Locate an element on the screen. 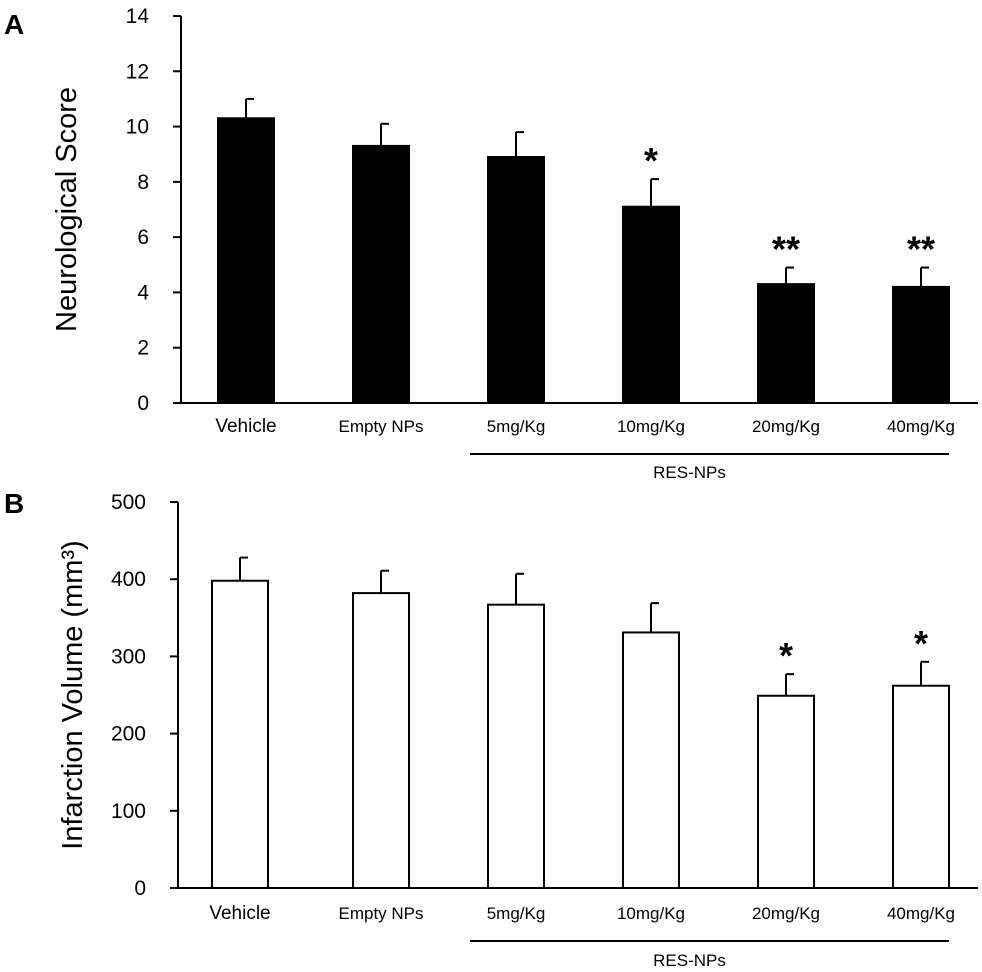 The height and width of the screenshot is (972, 982). panel-letter: A is located at coordinates (14, 24).